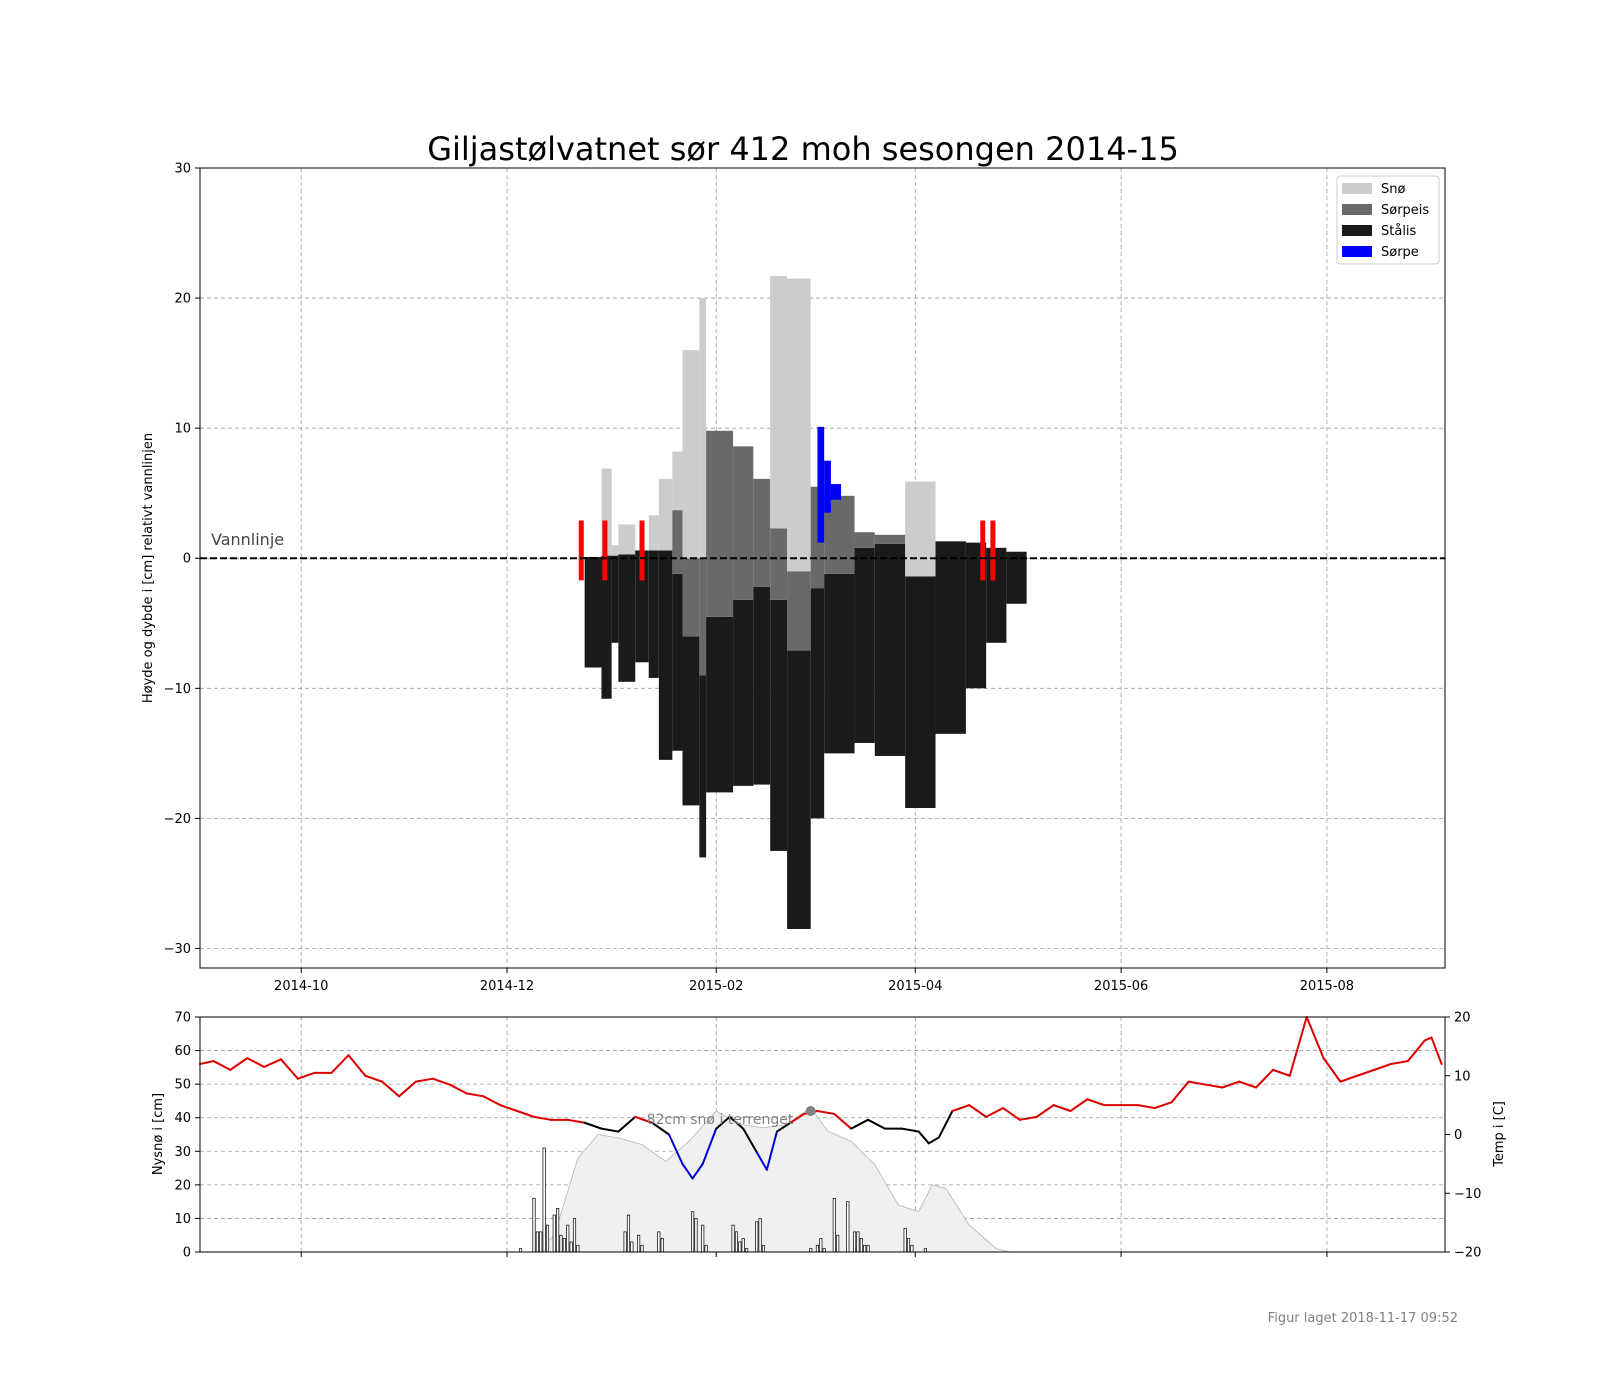 The width and height of the screenshot is (1600, 1400). What do you see at coordinates (993, 550) in the screenshot?
I see `red-marker` at bounding box center [993, 550].